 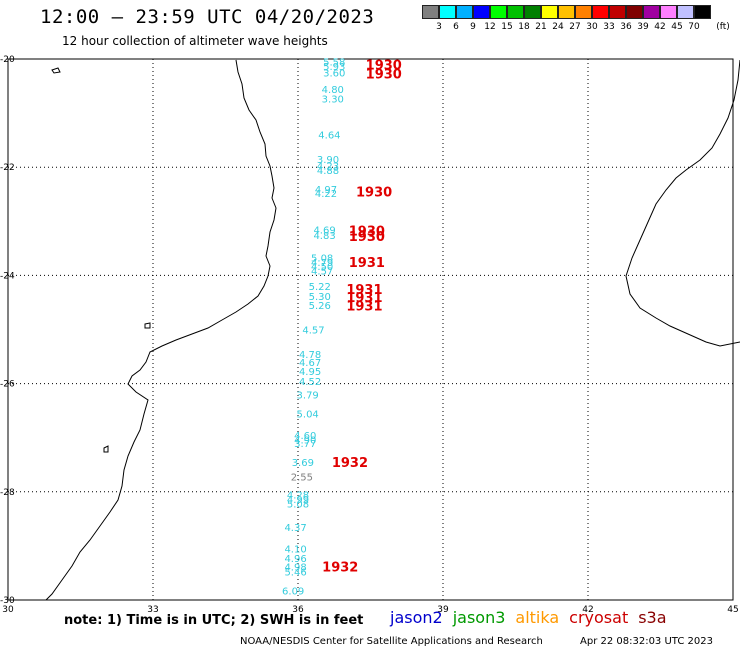 What do you see at coordinates (308, 395) in the screenshot?
I see `wave-height-value: 3.79` at bounding box center [308, 395].